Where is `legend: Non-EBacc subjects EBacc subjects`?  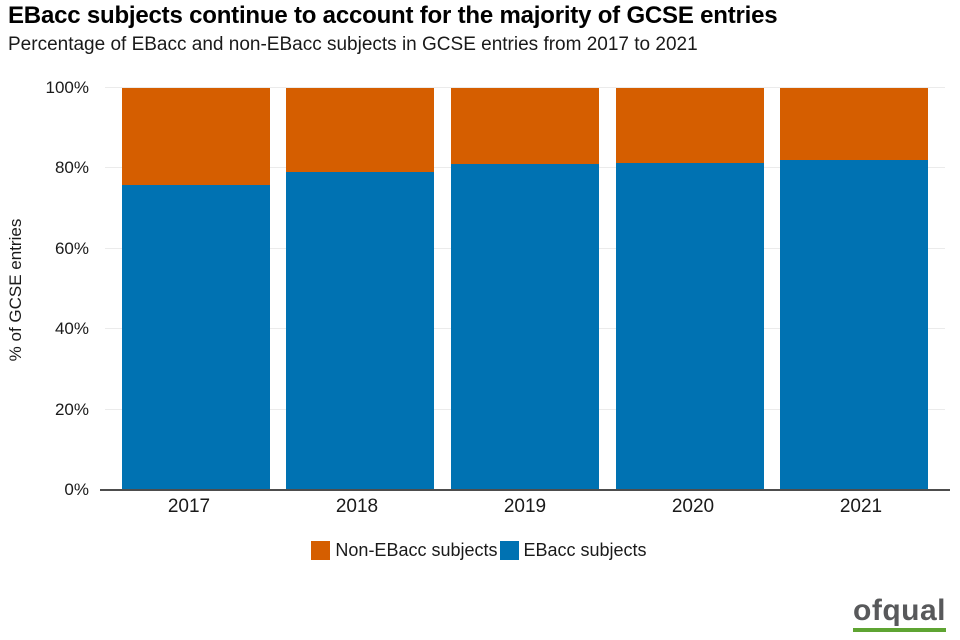
legend: Non-EBacc subjects EBacc subjects is located at coordinates (480, 550).